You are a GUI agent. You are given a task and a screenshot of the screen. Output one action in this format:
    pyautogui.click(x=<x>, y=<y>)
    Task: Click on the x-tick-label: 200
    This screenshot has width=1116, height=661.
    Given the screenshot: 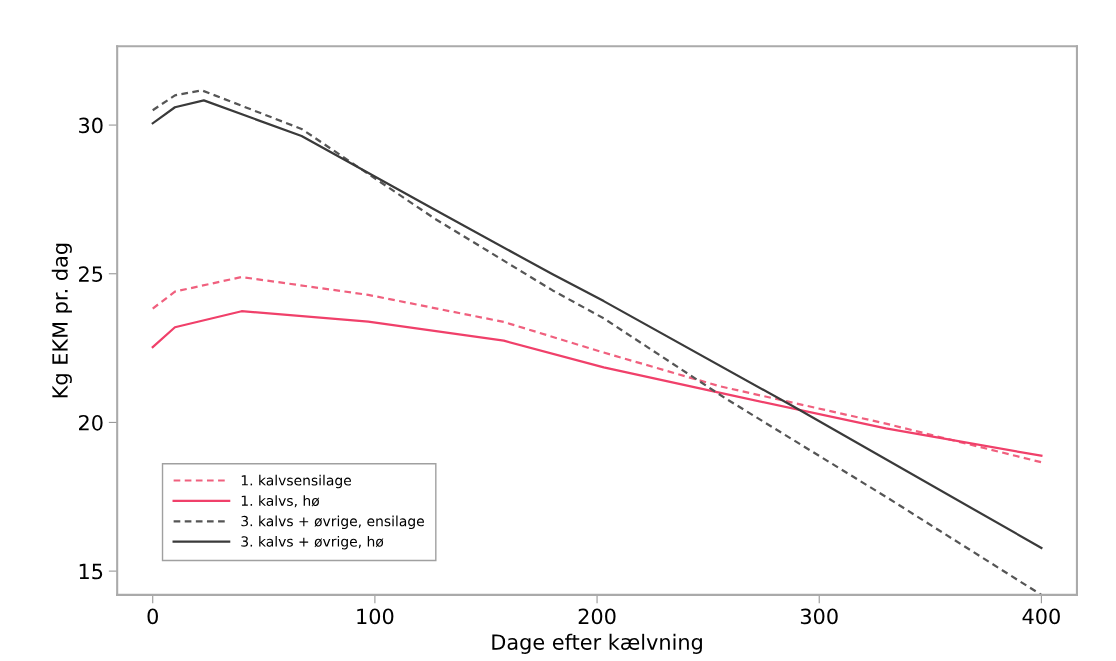 What is the action you would take?
    pyautogui.click(x=597, y=616)
    